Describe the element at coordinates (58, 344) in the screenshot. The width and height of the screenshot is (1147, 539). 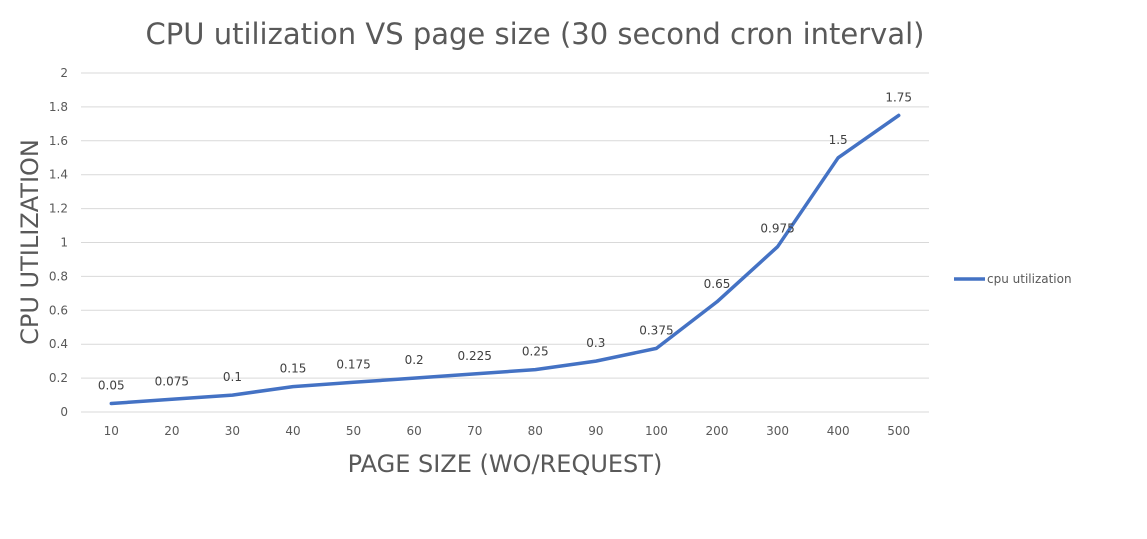
I see `y-tick-label: 0.4` at that location.